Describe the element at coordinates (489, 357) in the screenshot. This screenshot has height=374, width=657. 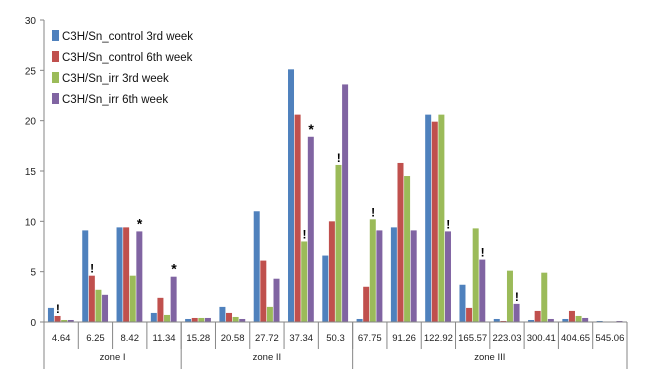
I see `zone-label: zone III` at that location.